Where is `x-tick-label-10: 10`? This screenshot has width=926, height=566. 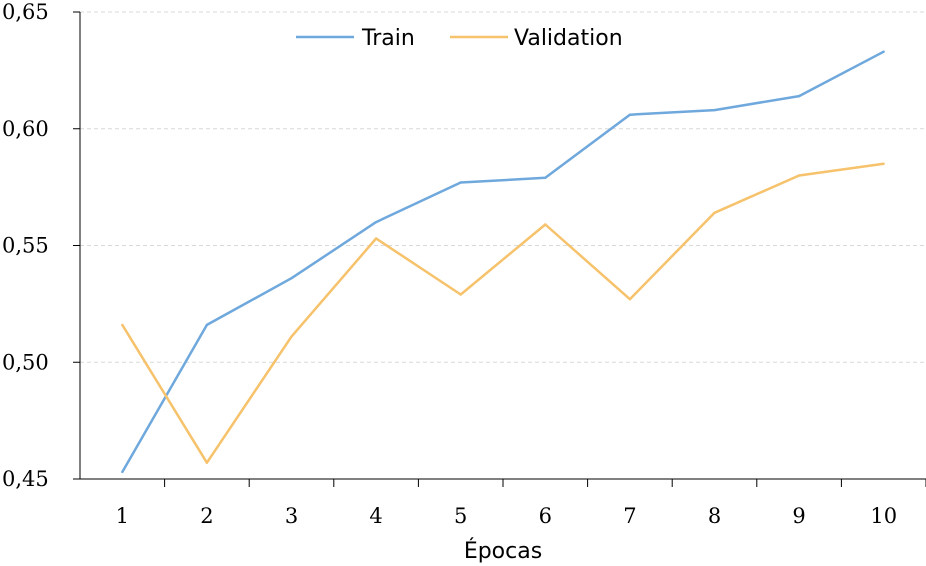
x-tick-label-10: 10 is located at coordinates (883, 516).